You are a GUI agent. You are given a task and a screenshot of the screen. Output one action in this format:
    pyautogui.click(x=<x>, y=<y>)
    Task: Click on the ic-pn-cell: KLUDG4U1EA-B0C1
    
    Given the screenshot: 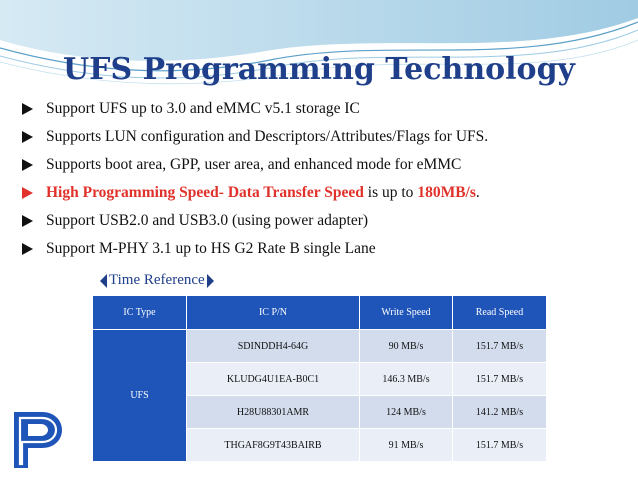 What is the action you would take?
    pyautogui.click(x=273, y=379)
    